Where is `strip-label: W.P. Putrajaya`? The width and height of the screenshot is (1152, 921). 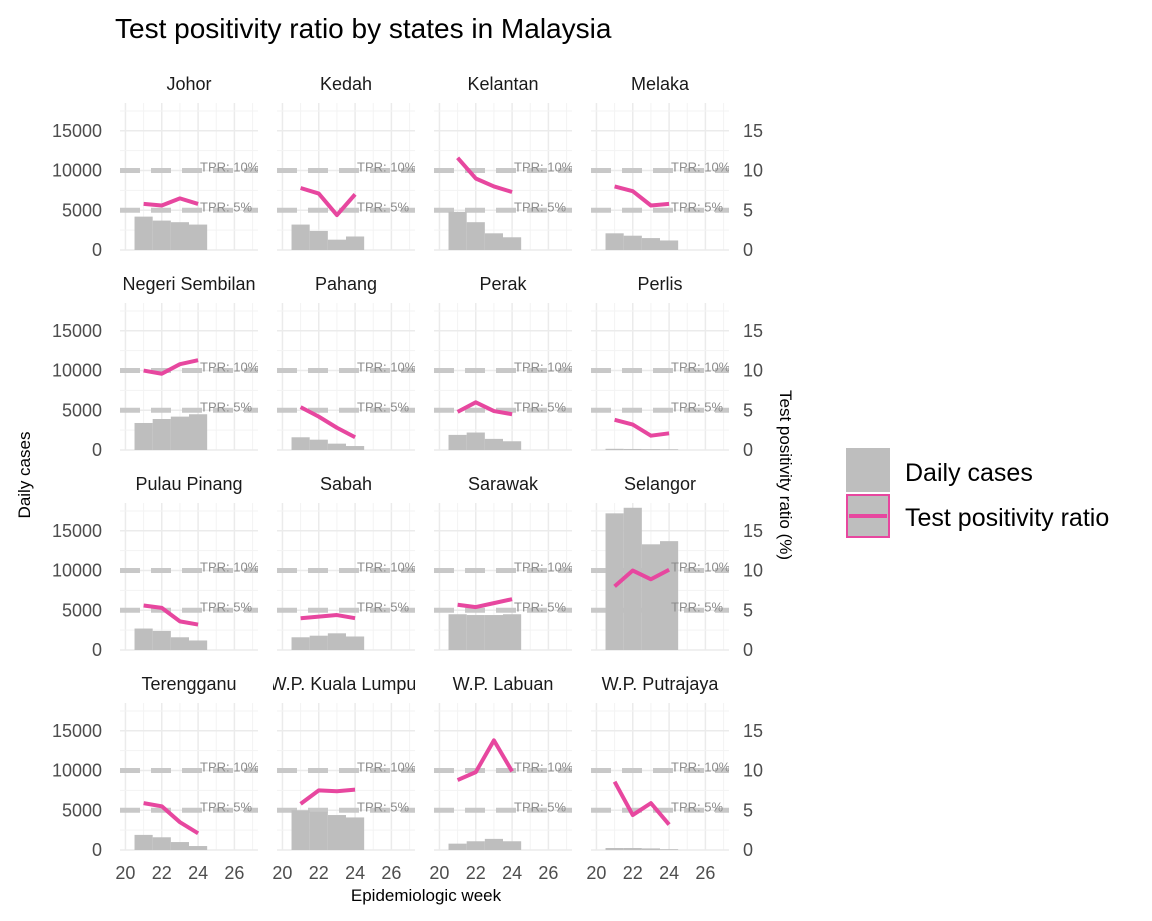
strip-label: W.P. Putrajaya is located at coordinates (661, 684).